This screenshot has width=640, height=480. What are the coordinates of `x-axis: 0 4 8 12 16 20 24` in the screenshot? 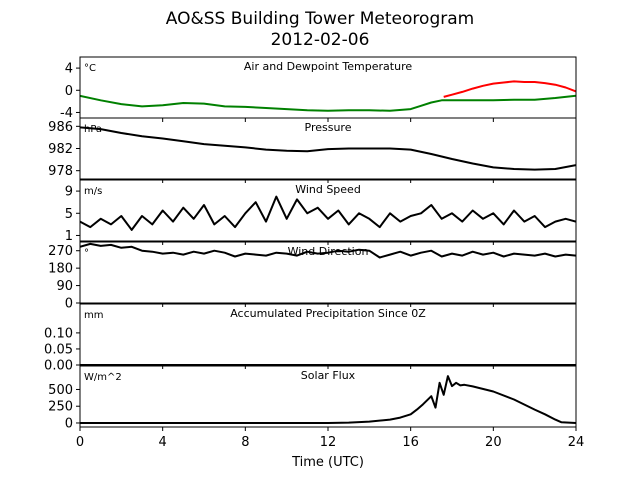 It's located at (330, 442).